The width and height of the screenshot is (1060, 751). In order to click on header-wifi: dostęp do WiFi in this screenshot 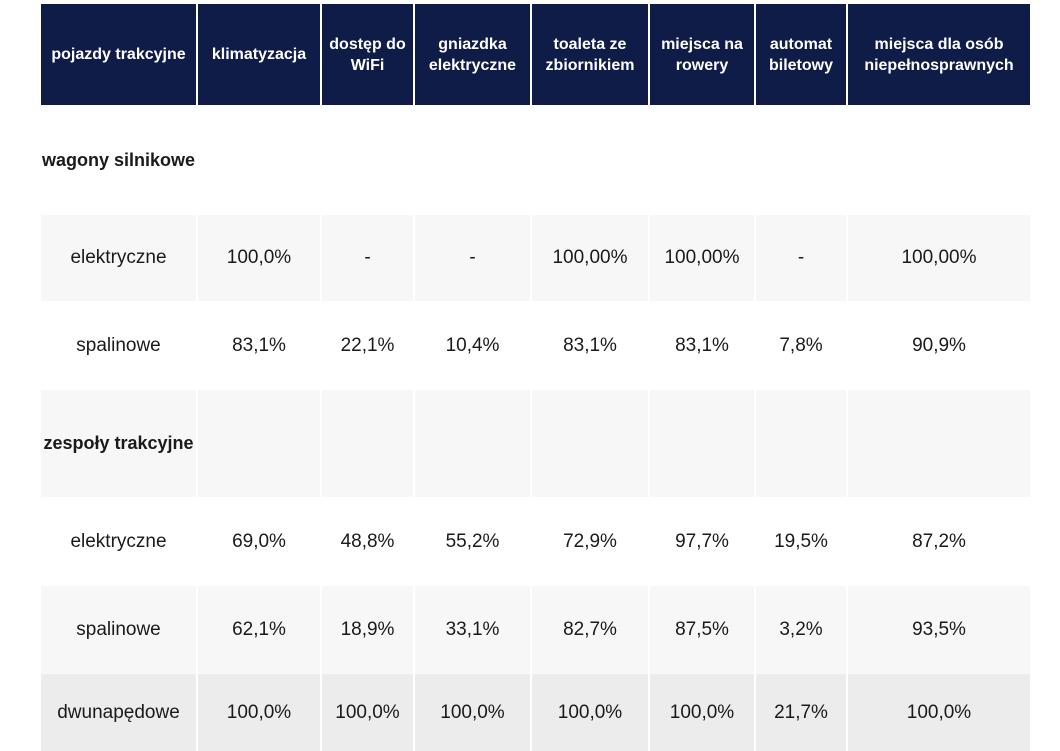, I will do `click(367, 54)`.